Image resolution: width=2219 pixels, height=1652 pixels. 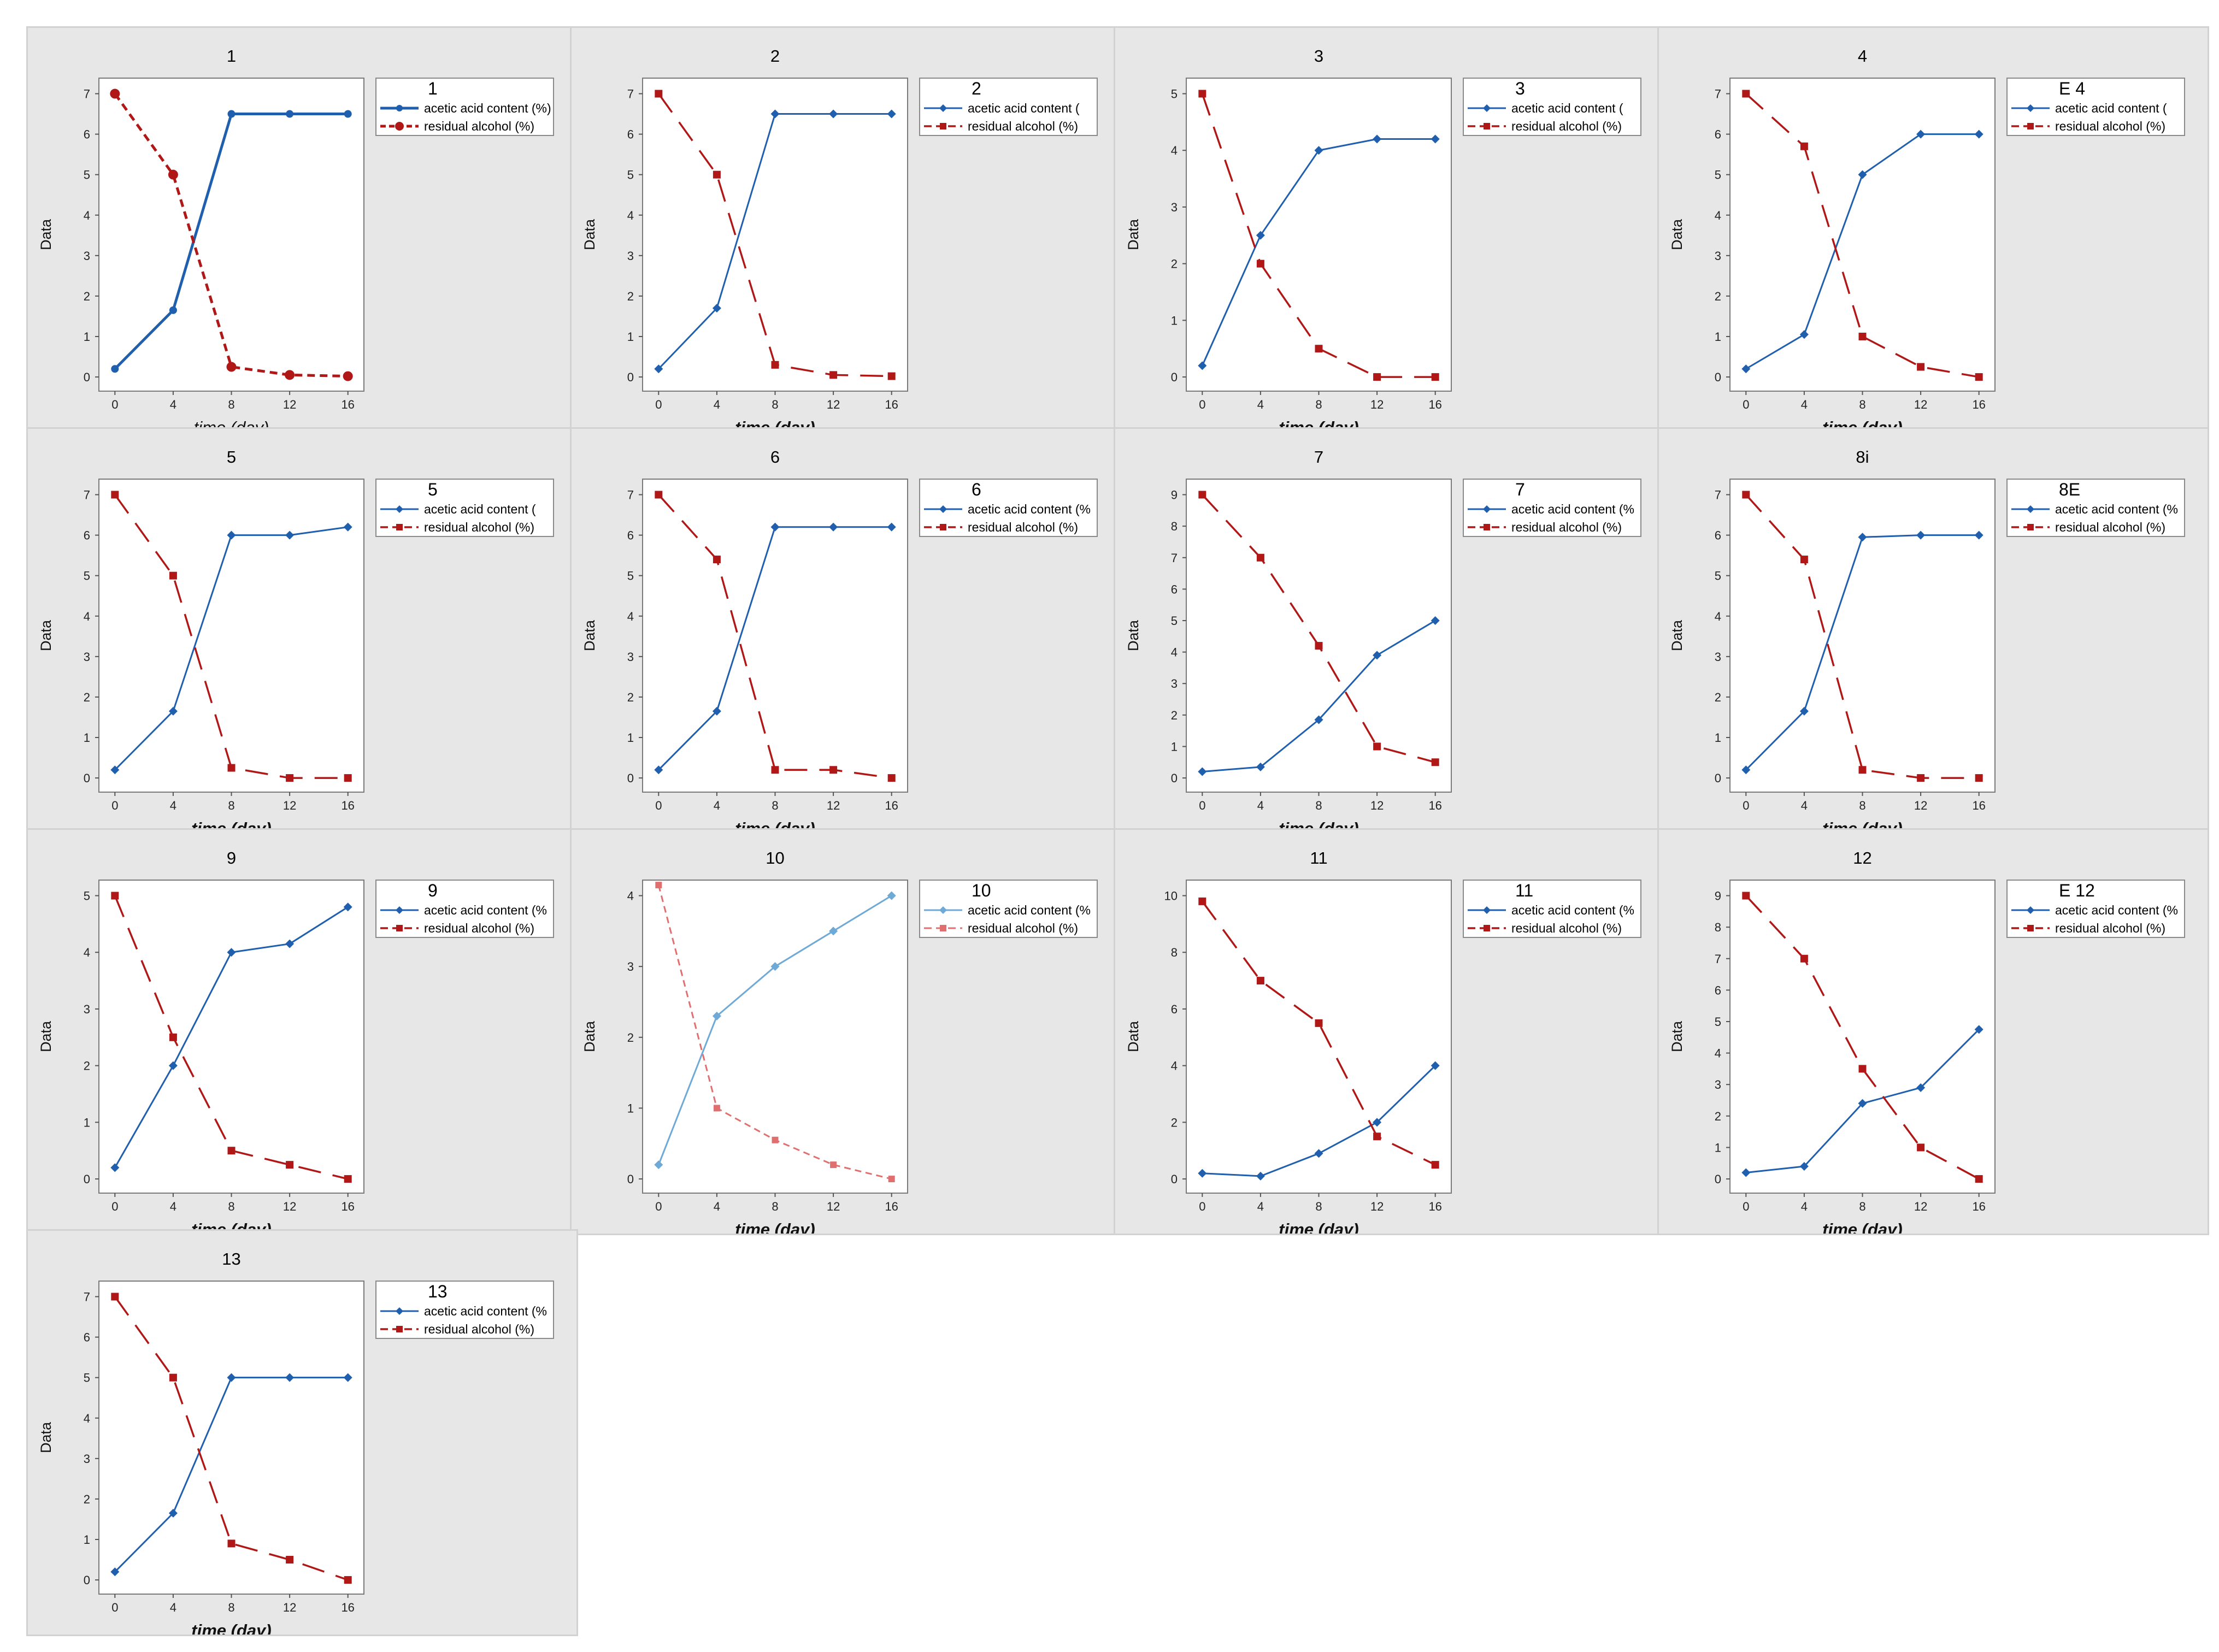 I want to click on chart-title: 9, so click(x=231, y=858).